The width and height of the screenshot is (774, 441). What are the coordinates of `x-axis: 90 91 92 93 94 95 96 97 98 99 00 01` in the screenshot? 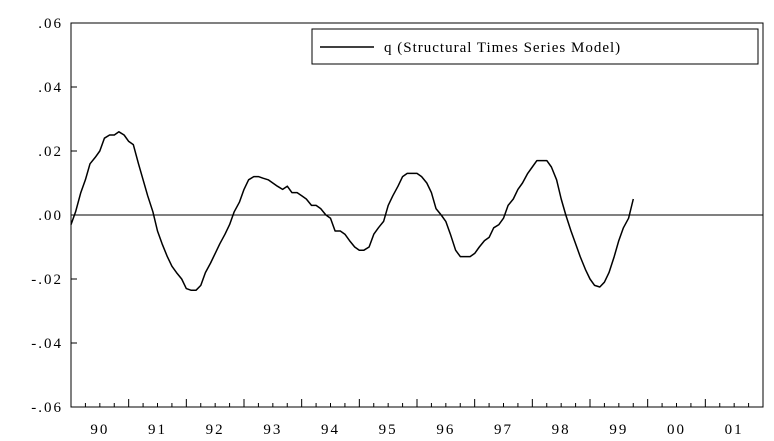 It's located at (410, 418).